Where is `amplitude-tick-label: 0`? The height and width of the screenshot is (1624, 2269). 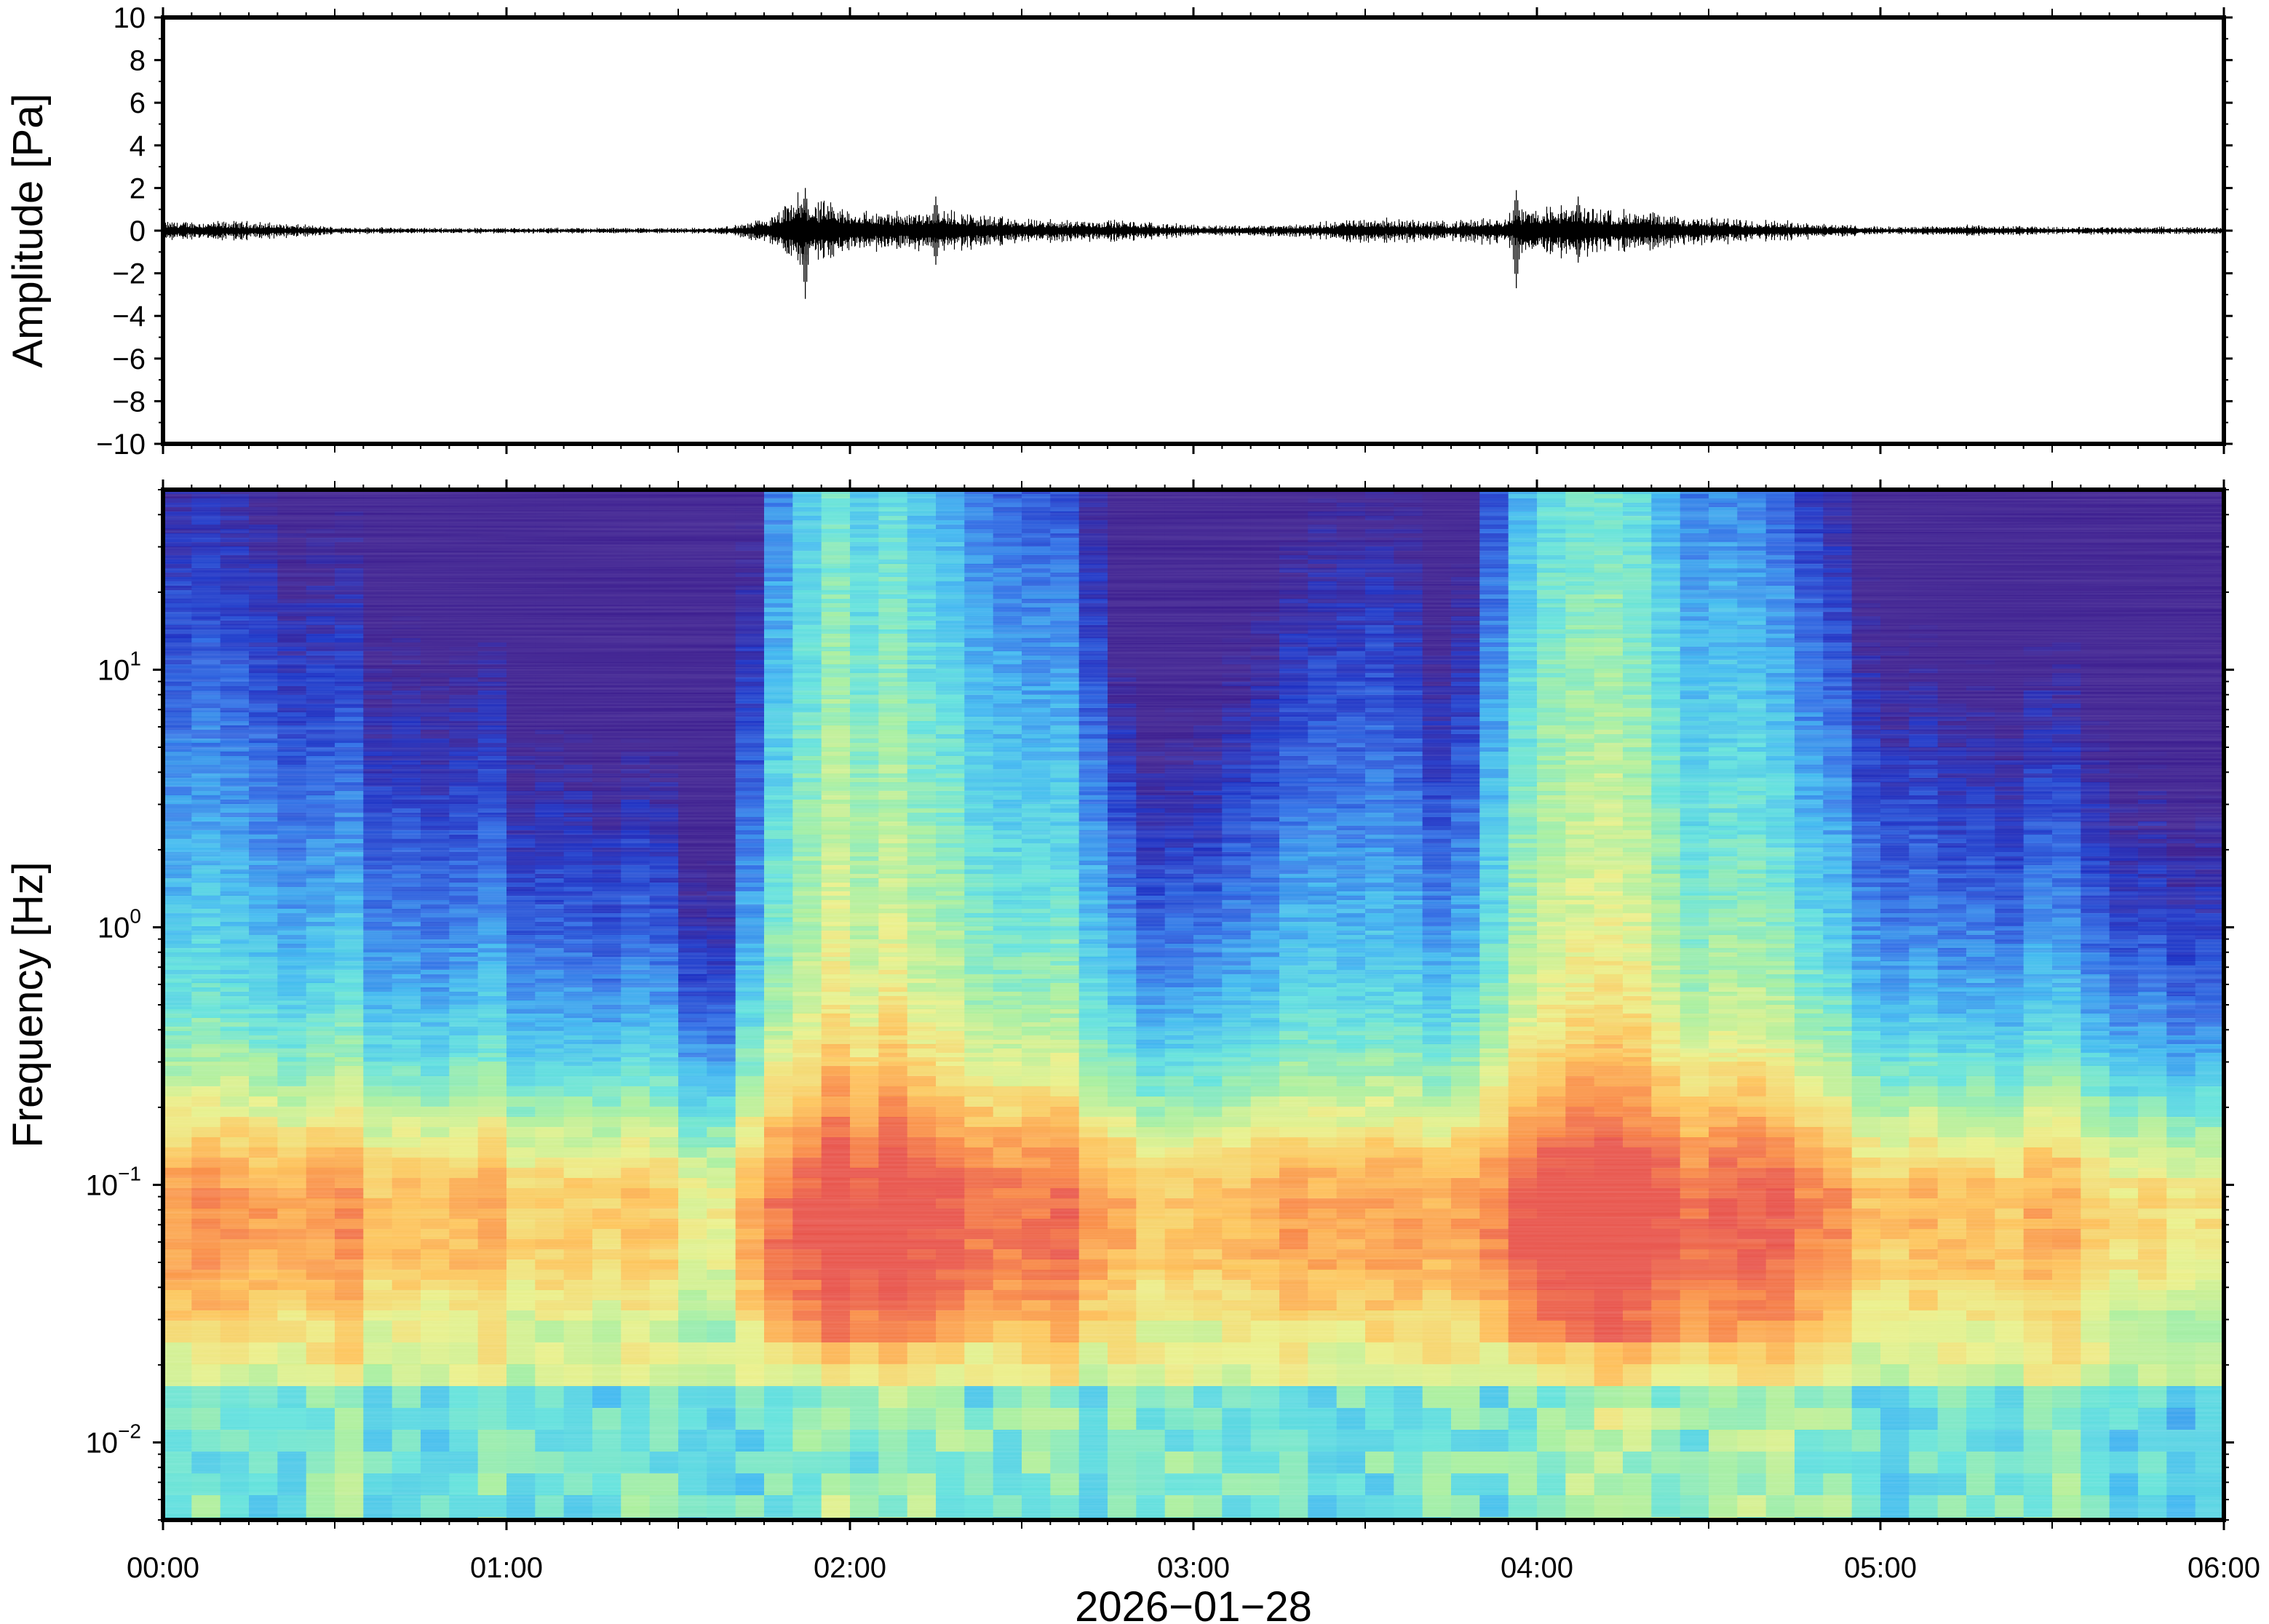 amplitude-tick-label: 0 is located at coordinates (138, 231).